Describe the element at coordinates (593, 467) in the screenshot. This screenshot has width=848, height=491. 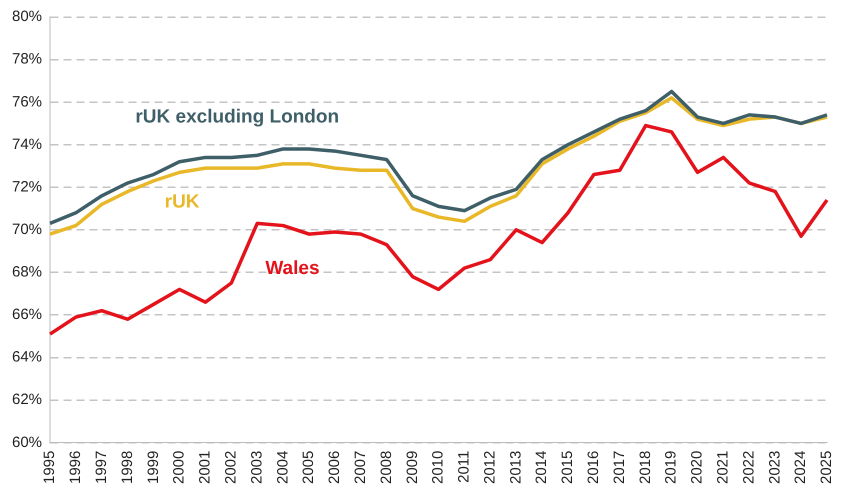
I see `x-tick-label: 2016` at that location.